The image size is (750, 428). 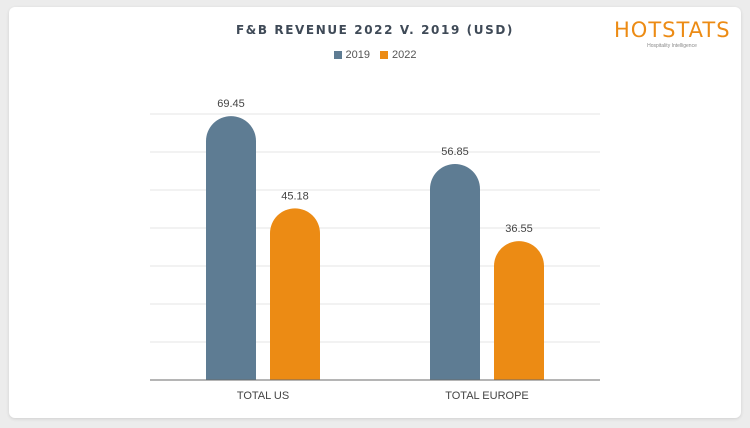 What do you see at coordinates (375, 55) in the screenshot?
I see `chart-legend: 2019 2022` at bounding box center [375, 55].